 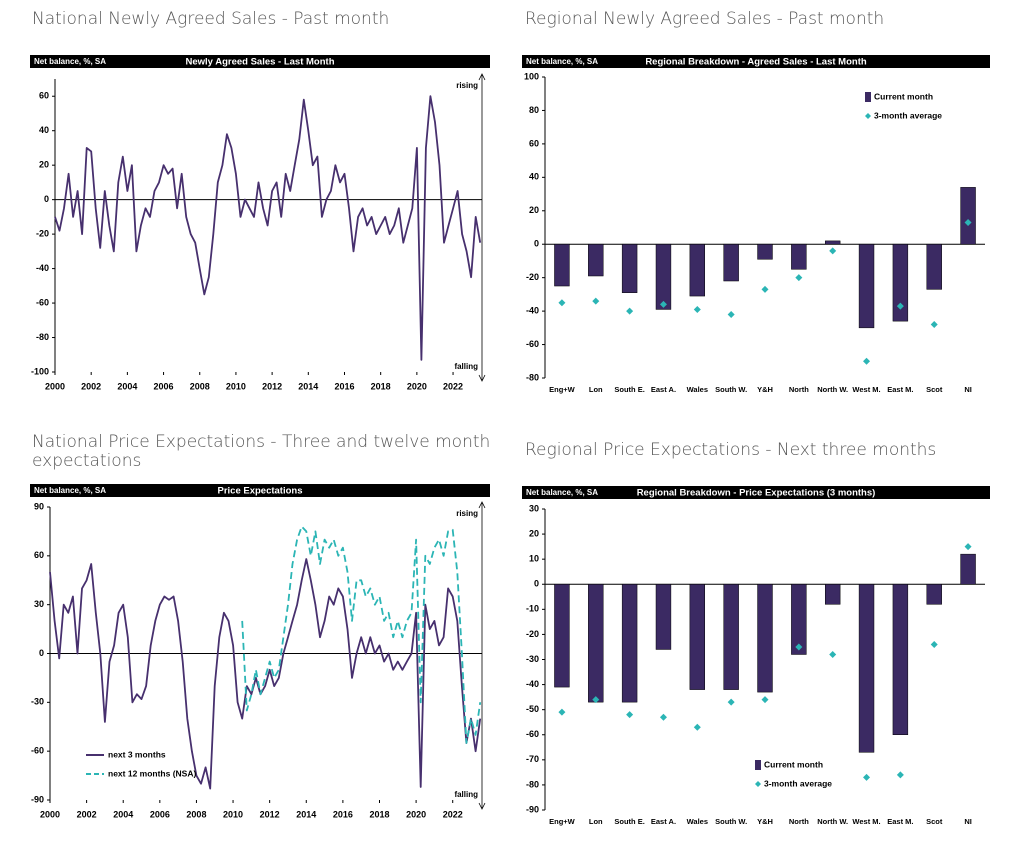 What do you see at coordinates (531, 76) in the screenshot?
I see `y-tick-label: 100` at bounding box center [531, 76].